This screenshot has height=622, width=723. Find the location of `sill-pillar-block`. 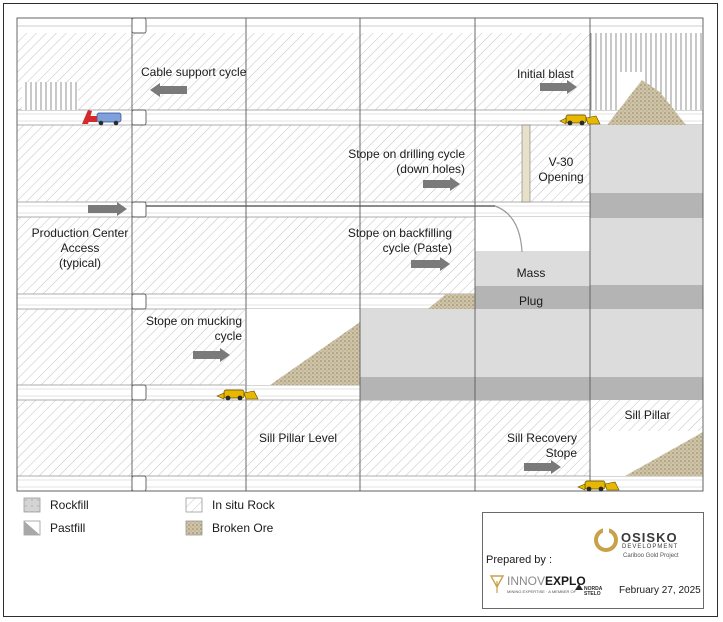

sill-pillar-block is located at coordinates (646, 415).